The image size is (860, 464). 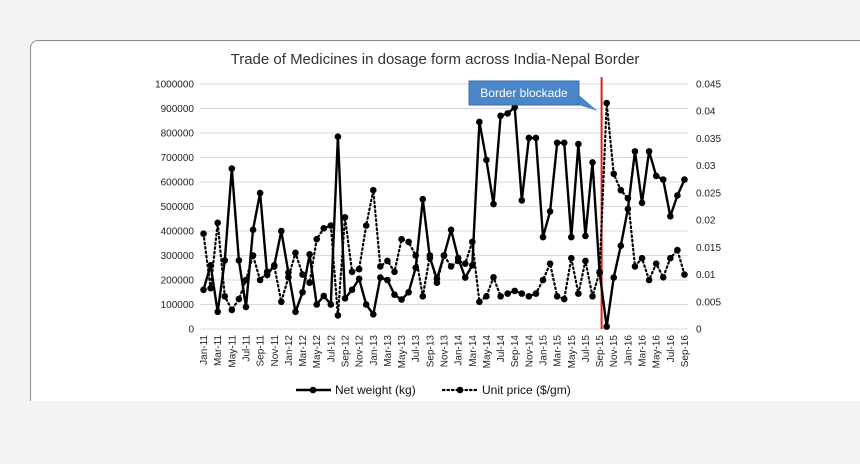 I want to click on y2-tick-label: 0.025, so click(x=708, y=193).